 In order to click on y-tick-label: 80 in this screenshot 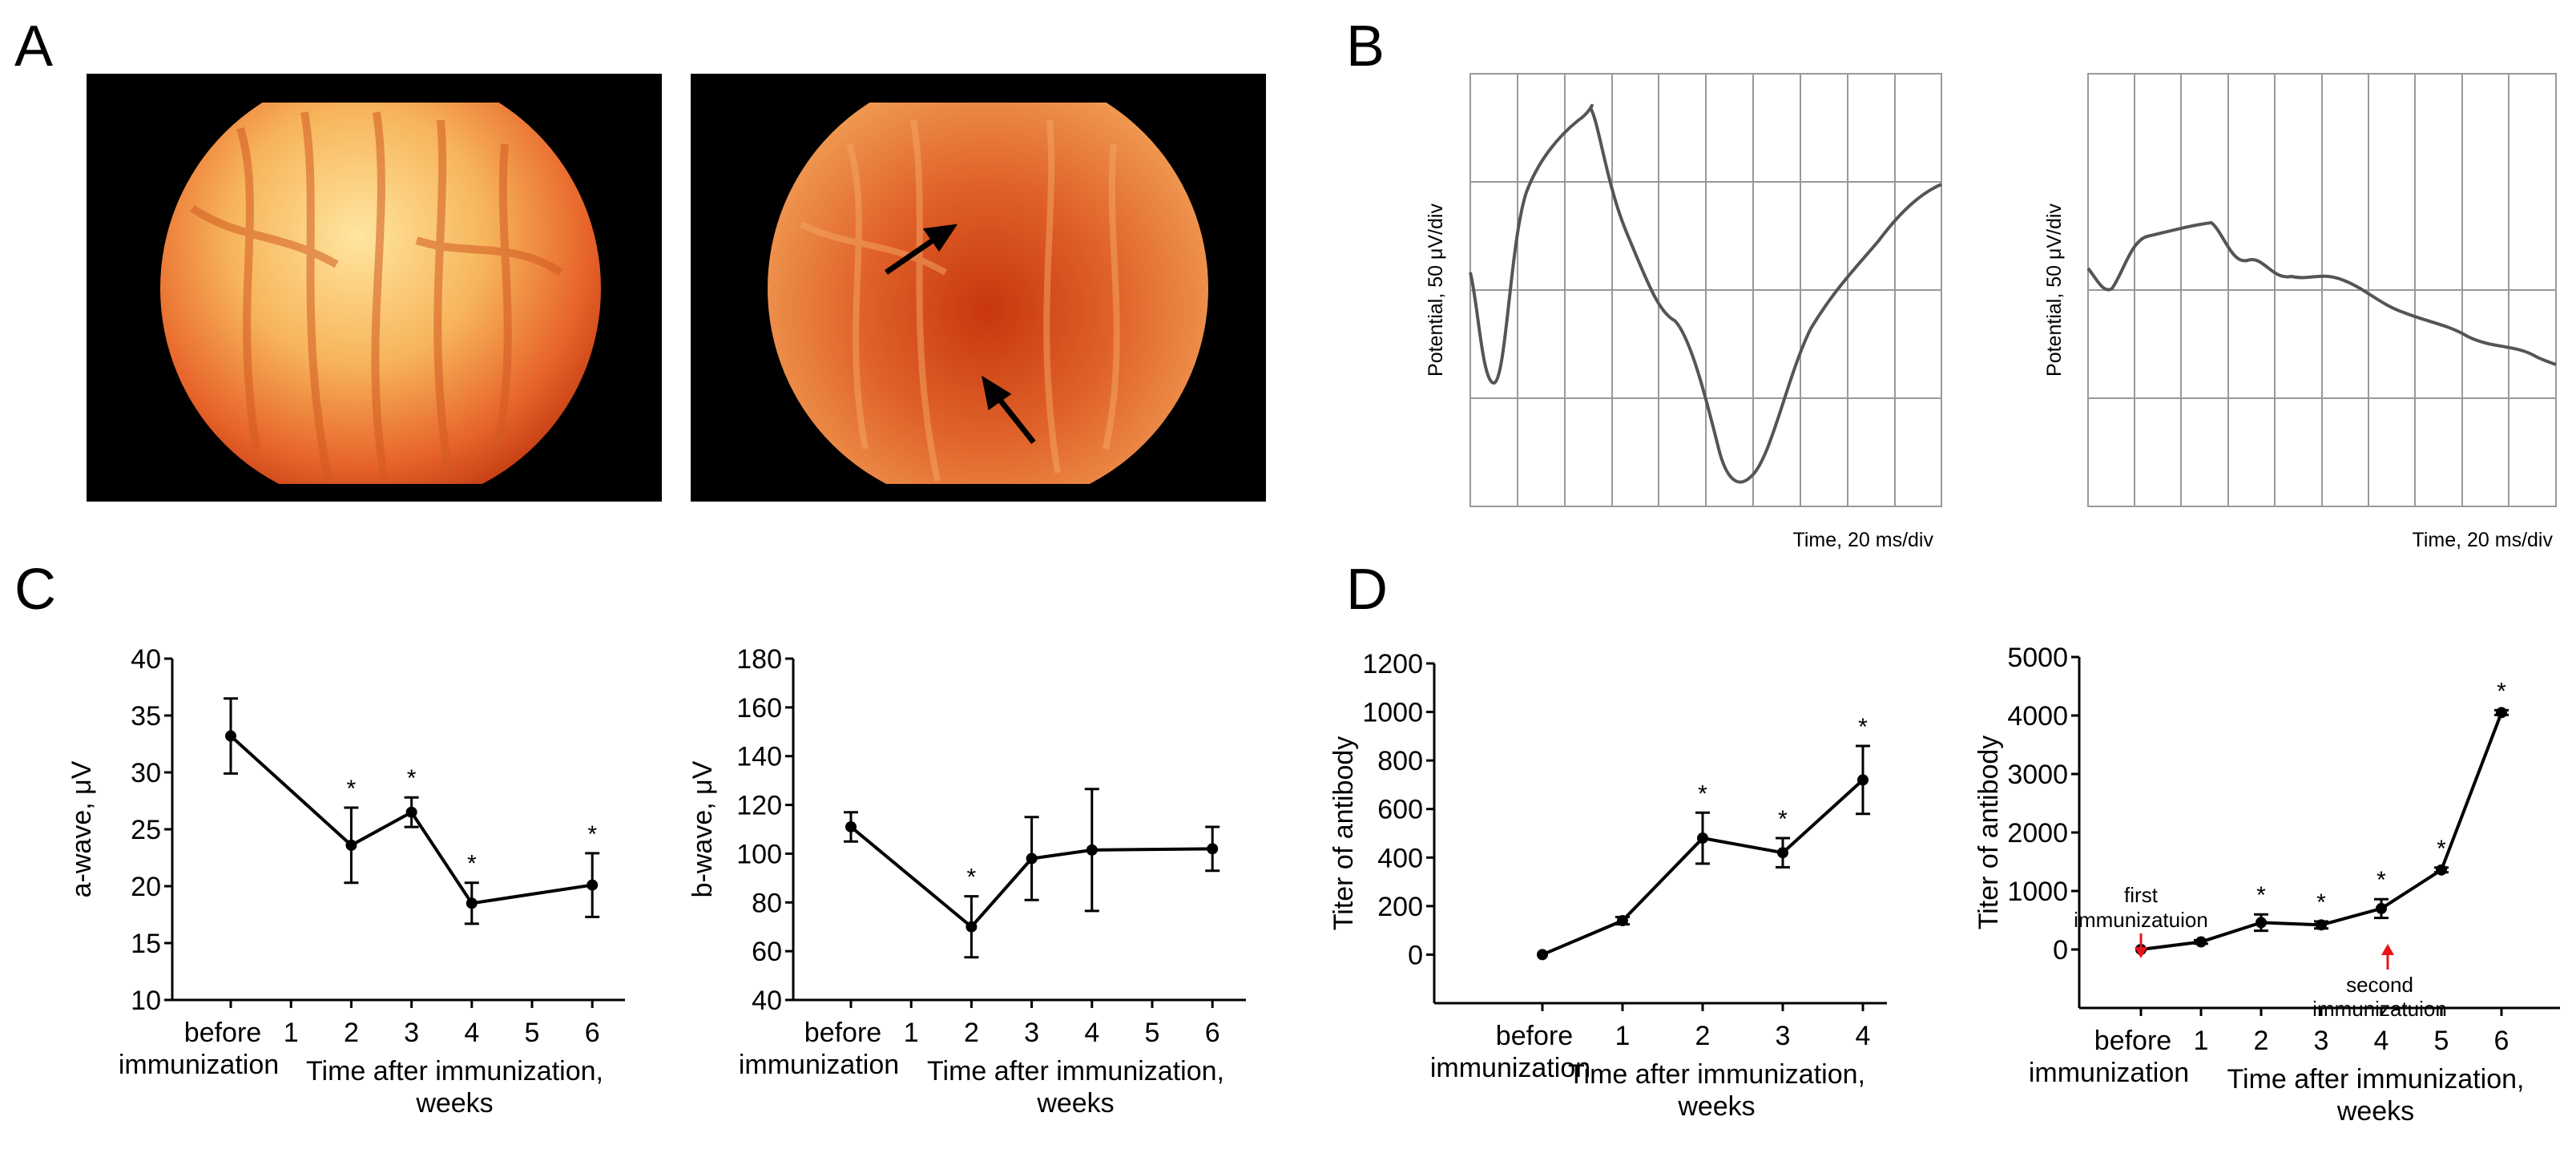, I will do `click(767, 903)`.